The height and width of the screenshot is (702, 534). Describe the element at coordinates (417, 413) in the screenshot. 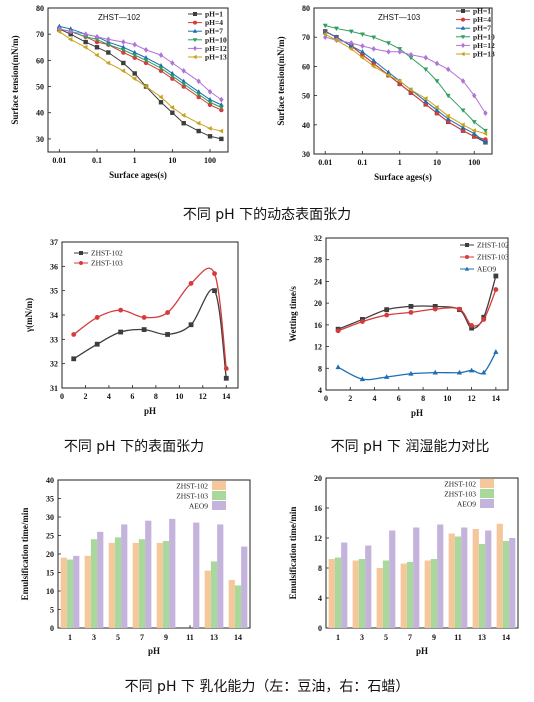

I see `x-axis-title: pH` at that location.